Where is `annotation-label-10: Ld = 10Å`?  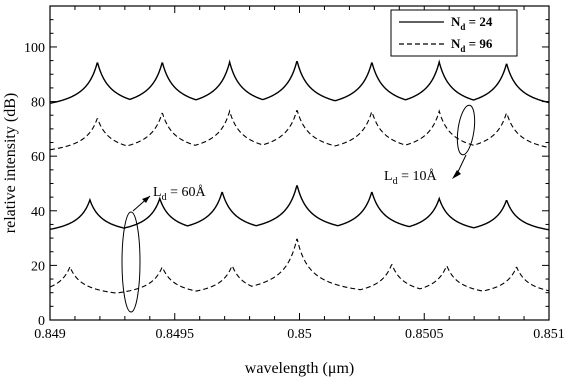
annotation-label-10: Ld = 10Å is located at coordinates (410, 177).